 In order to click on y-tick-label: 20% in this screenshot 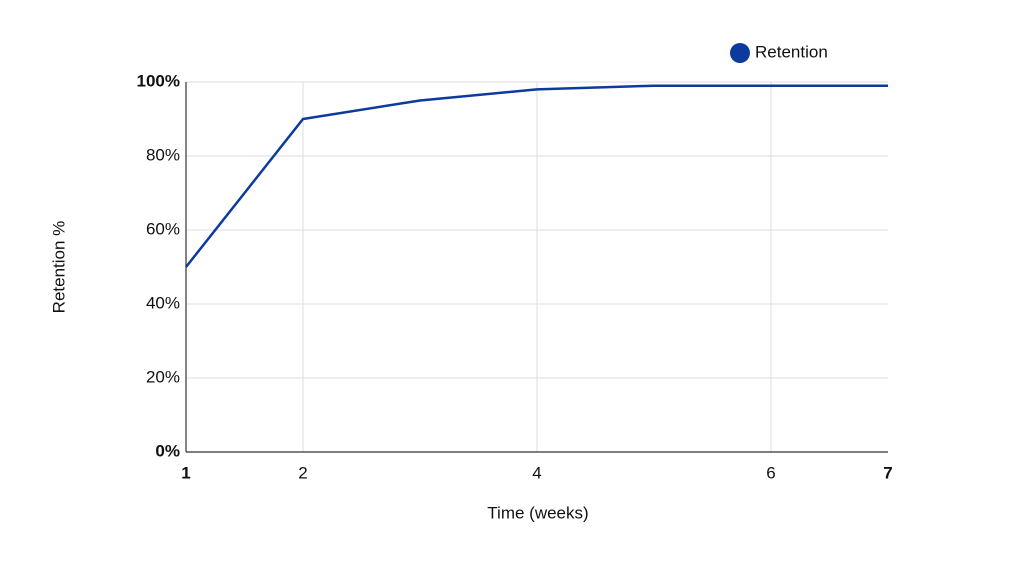, I will do `click(163, 376)`.